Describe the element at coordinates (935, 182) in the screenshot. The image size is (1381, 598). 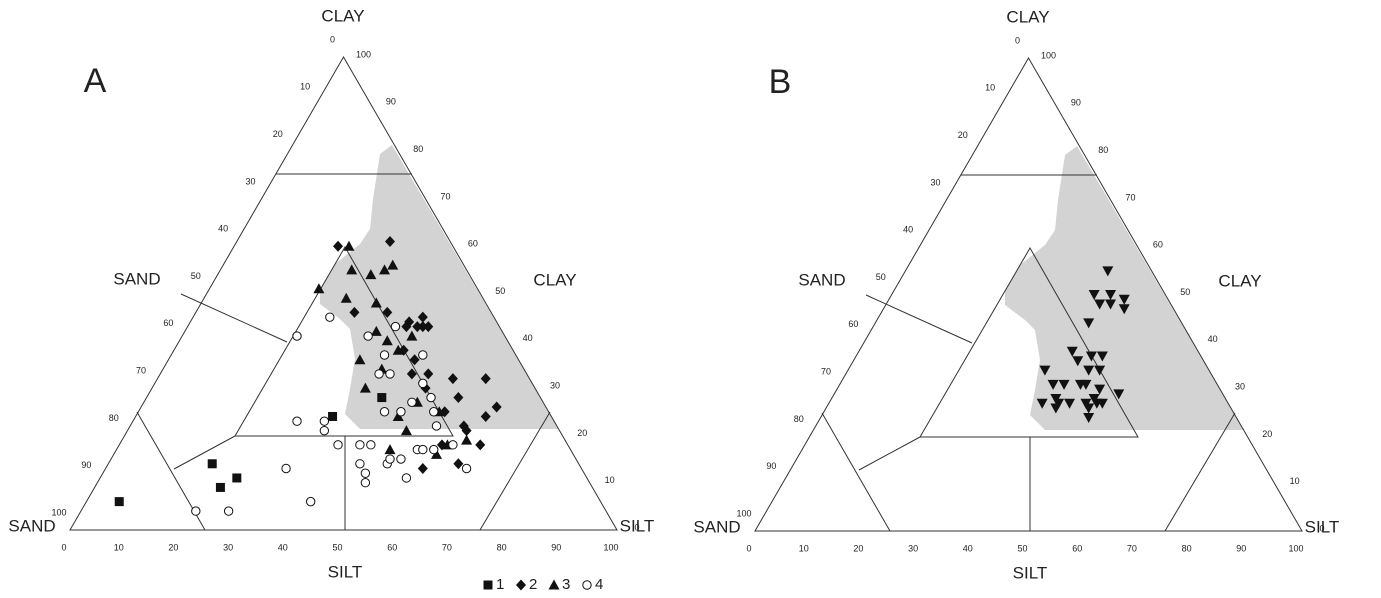
I see `sand-tick-label: 30` at that location.